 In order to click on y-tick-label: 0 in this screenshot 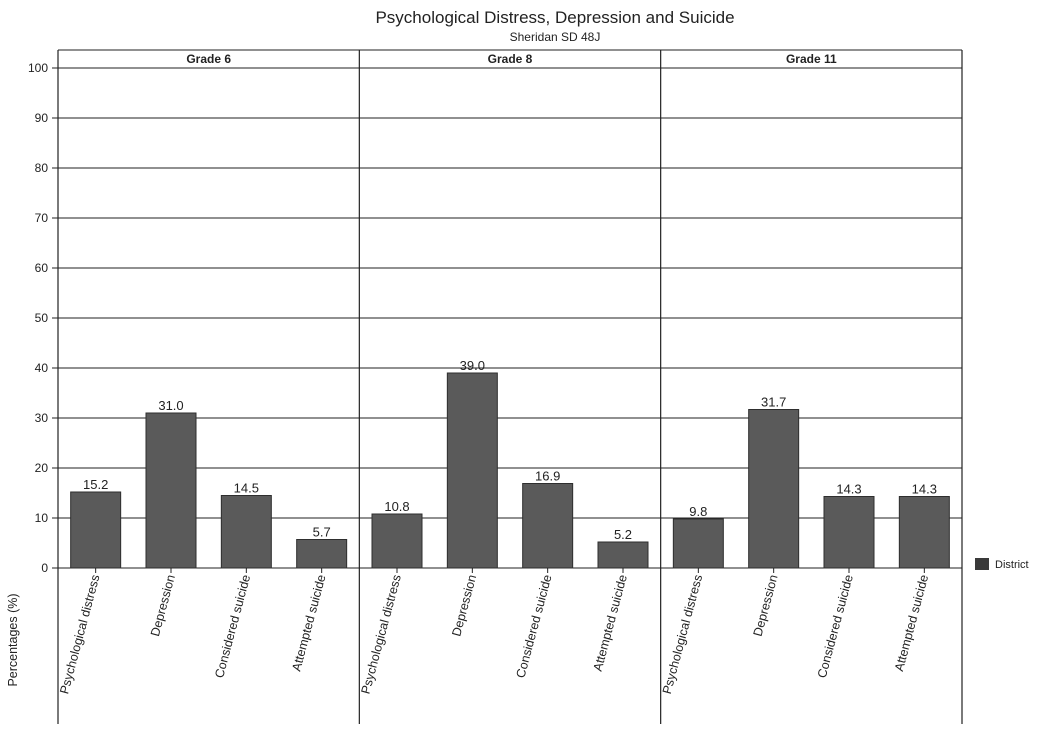, I will do `click(44, 568)`.